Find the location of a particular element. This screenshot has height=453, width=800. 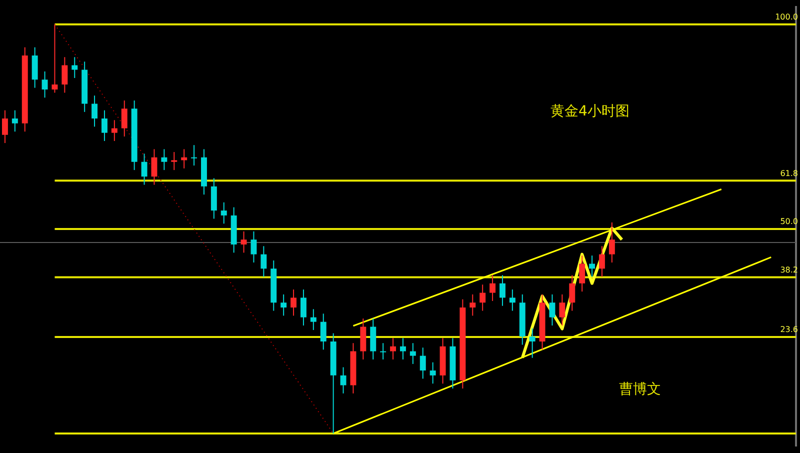

y-tick-label: 38.2 is located at coordinates (789, 269).